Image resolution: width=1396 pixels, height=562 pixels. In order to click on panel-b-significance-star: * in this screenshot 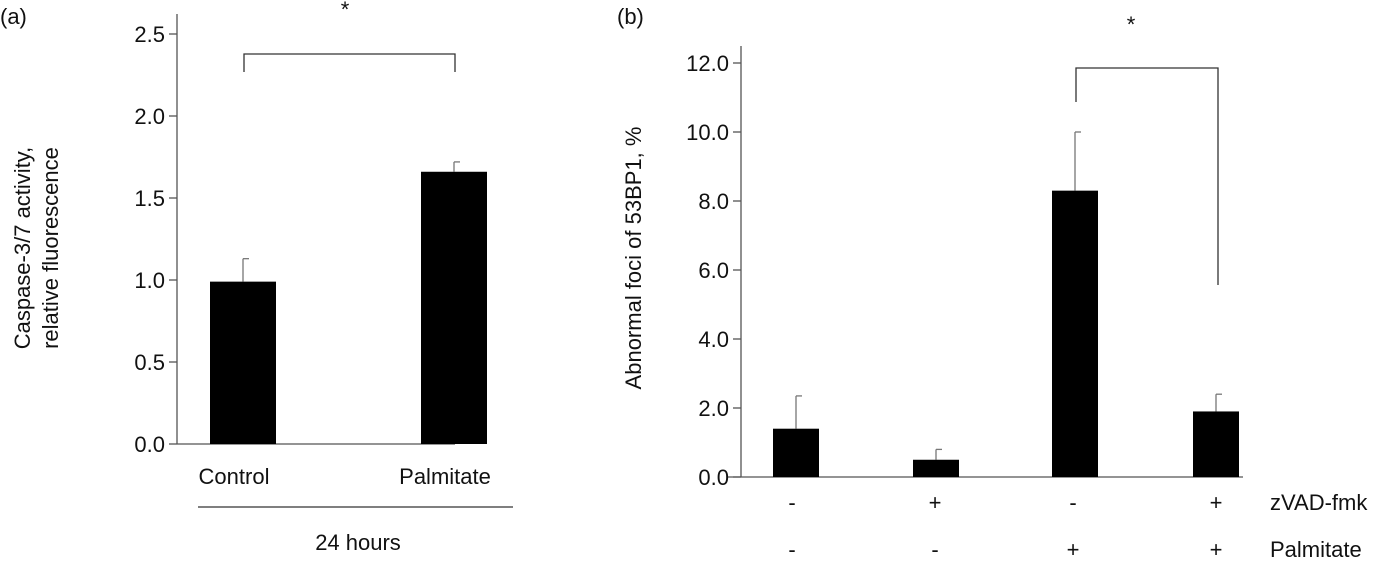, I will do `click(1131, 24)`.